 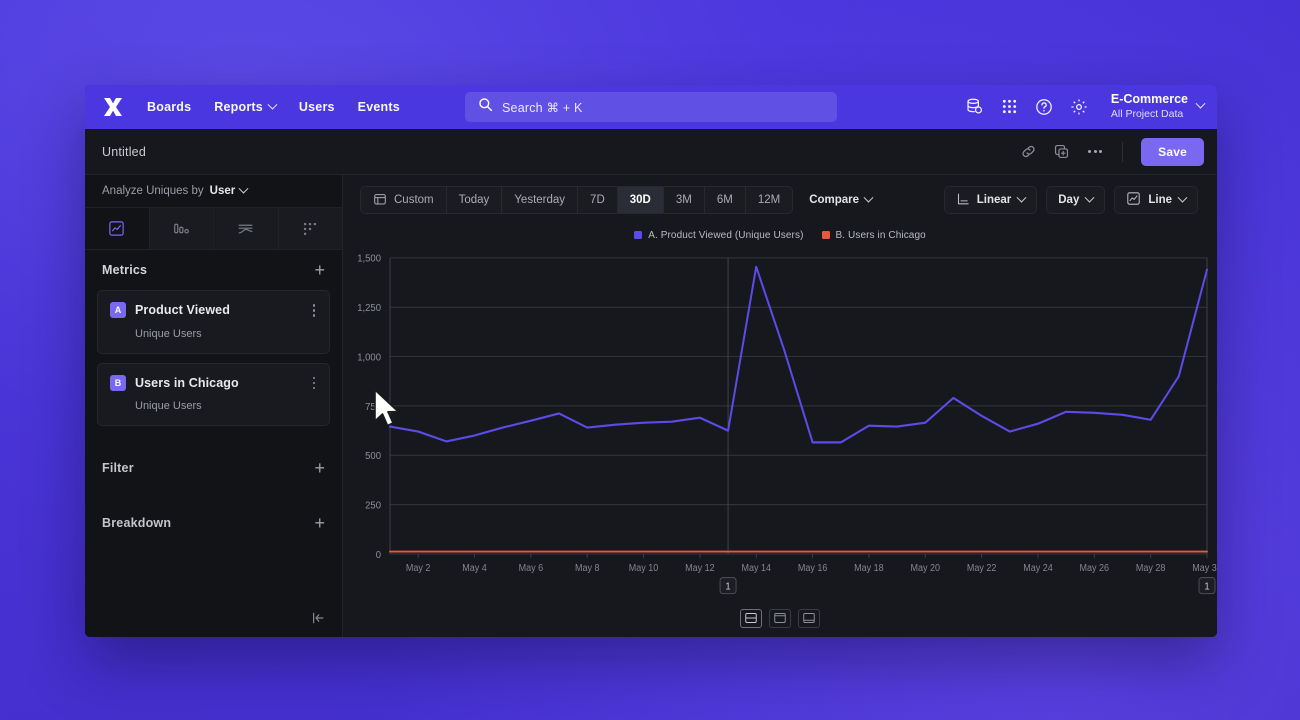 What do you see at coordinates (1009, 106) in the screenshot?
I see `apps-grid-icon` at bounding box center [1009, 106].